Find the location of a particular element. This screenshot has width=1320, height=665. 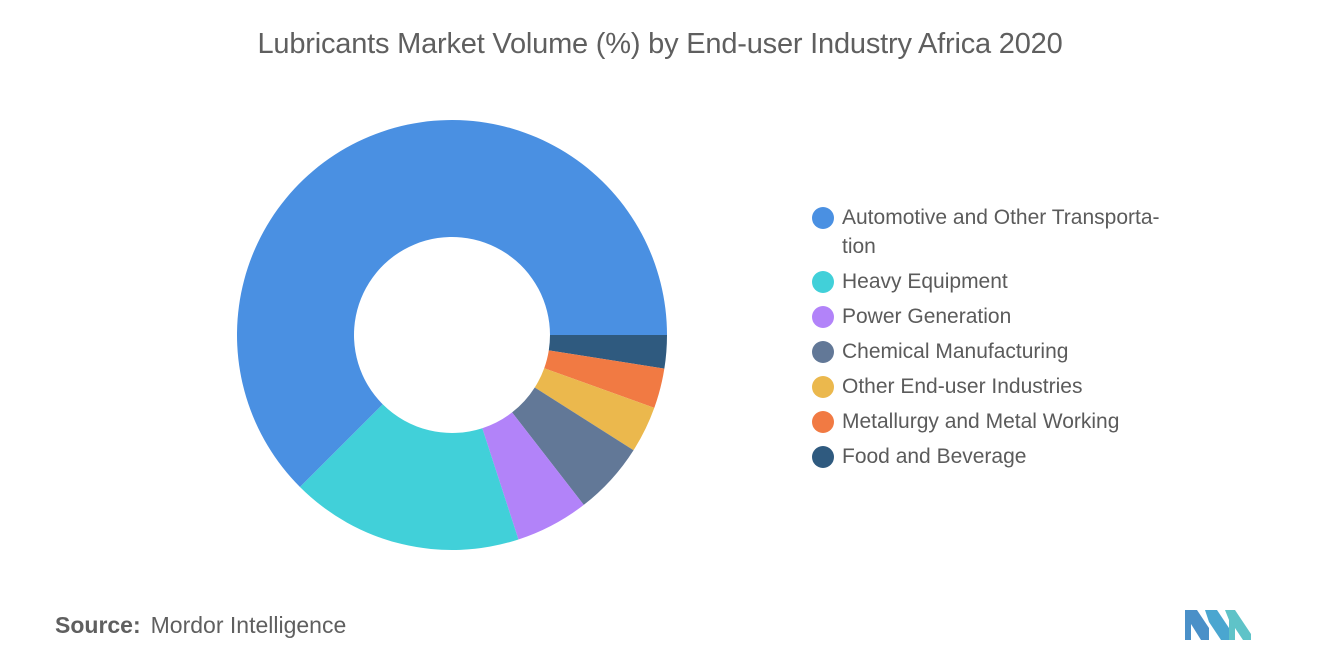

source-value: Mordor Intelligence is located at coordinates (248, 625).